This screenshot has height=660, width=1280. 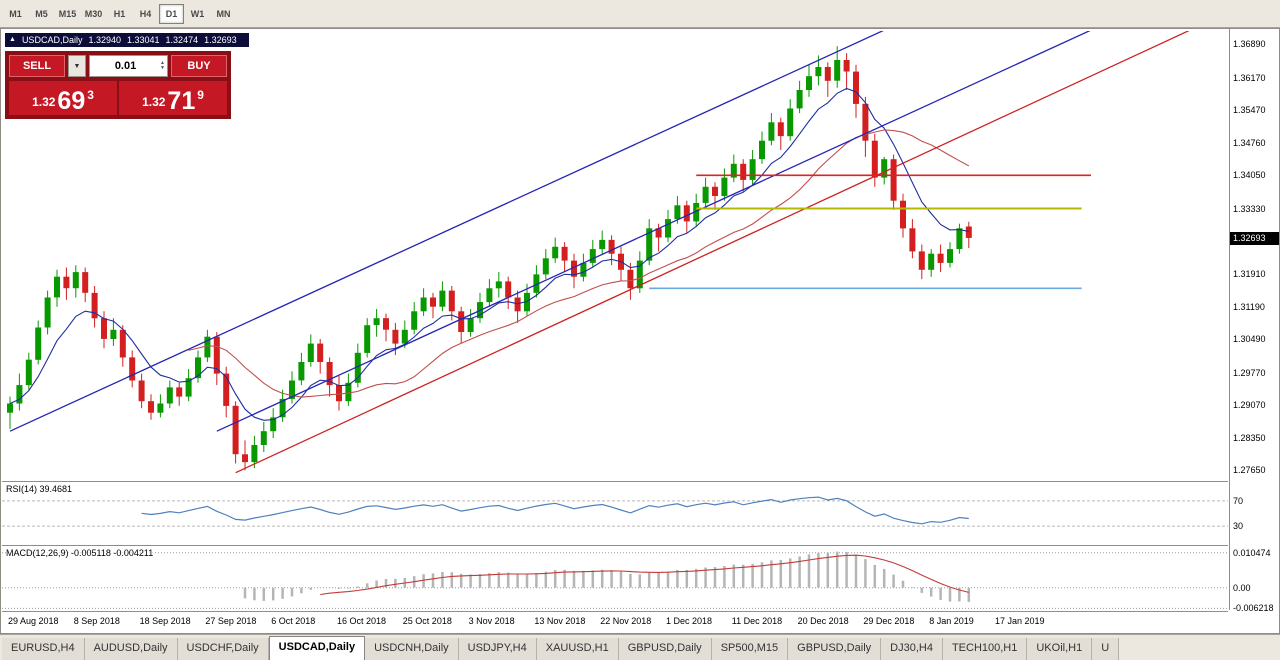 I want to click on chart-tab-usdcad-daily: USDCAD,Daily, so click(x=317, y=648).